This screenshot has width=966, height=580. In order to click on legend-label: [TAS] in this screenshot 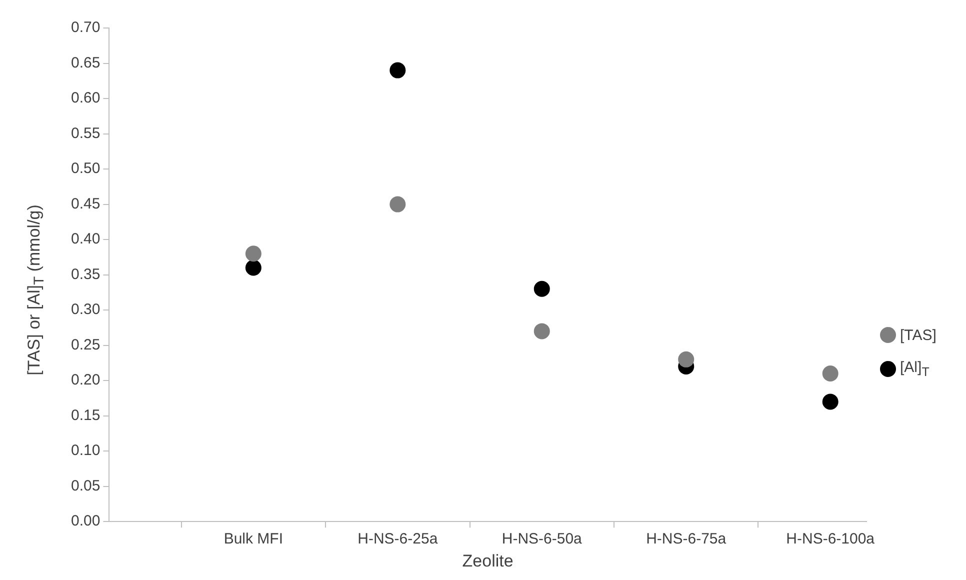, I will do `click(918, 335)`.